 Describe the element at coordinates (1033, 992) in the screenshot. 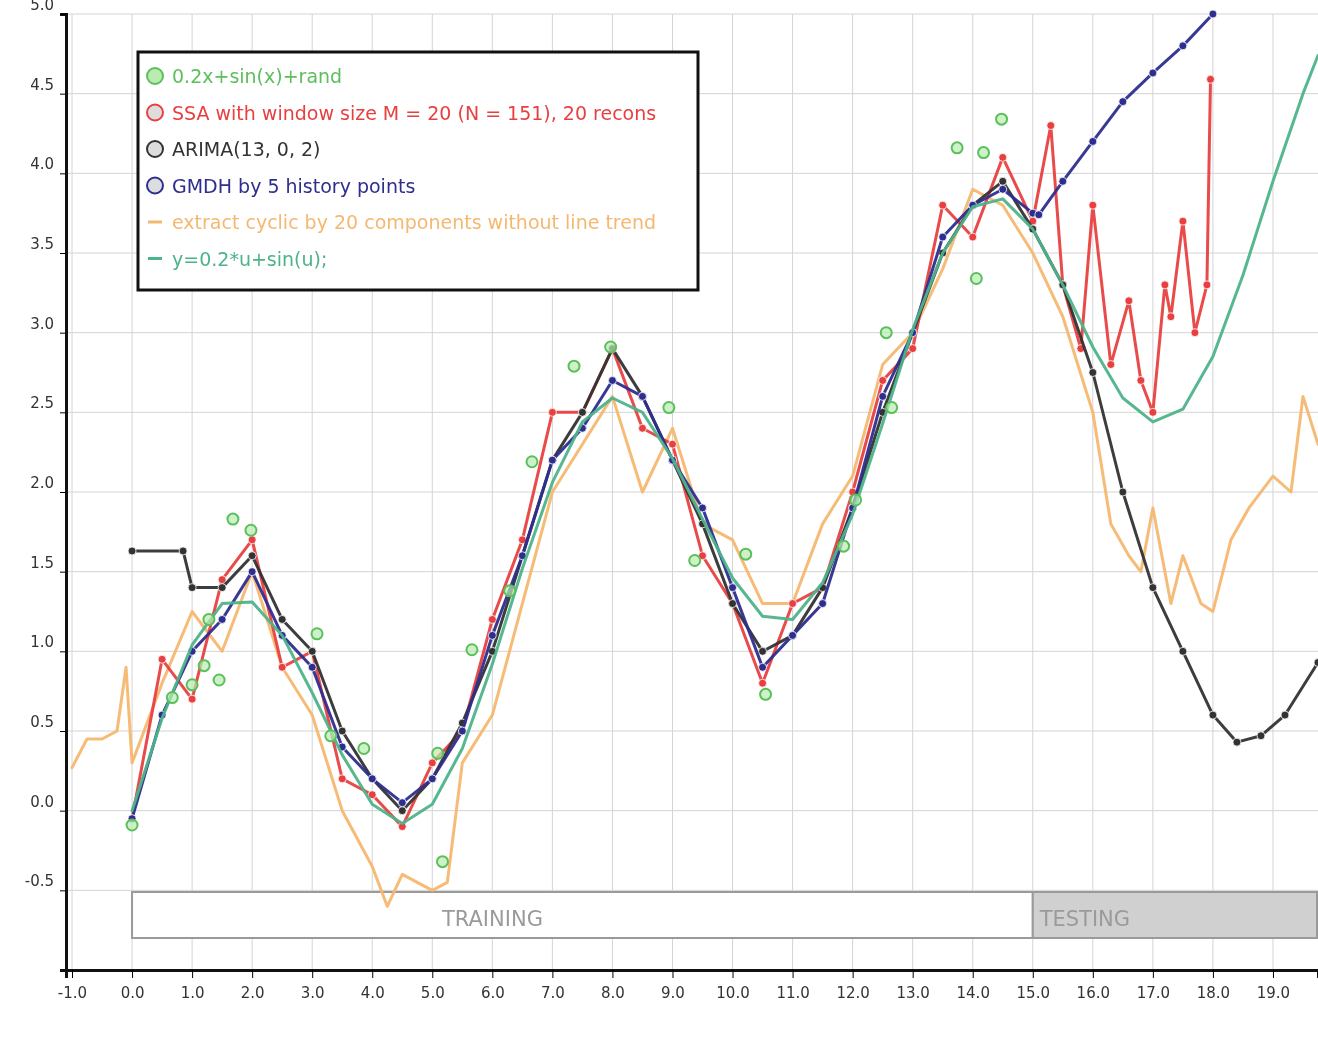

I see `x-tick-label: 15.0` at that location.